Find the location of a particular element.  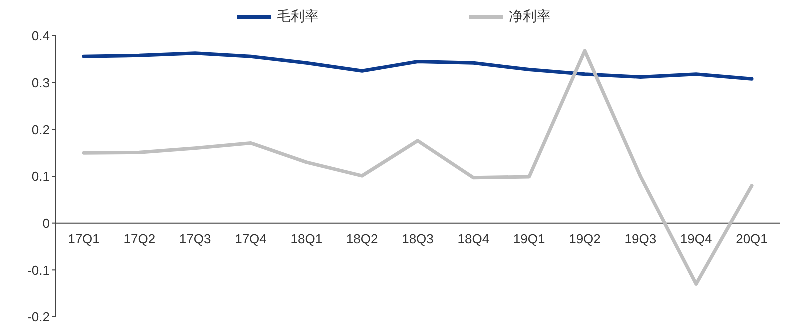

line-series is located at coordinates (418, 66).